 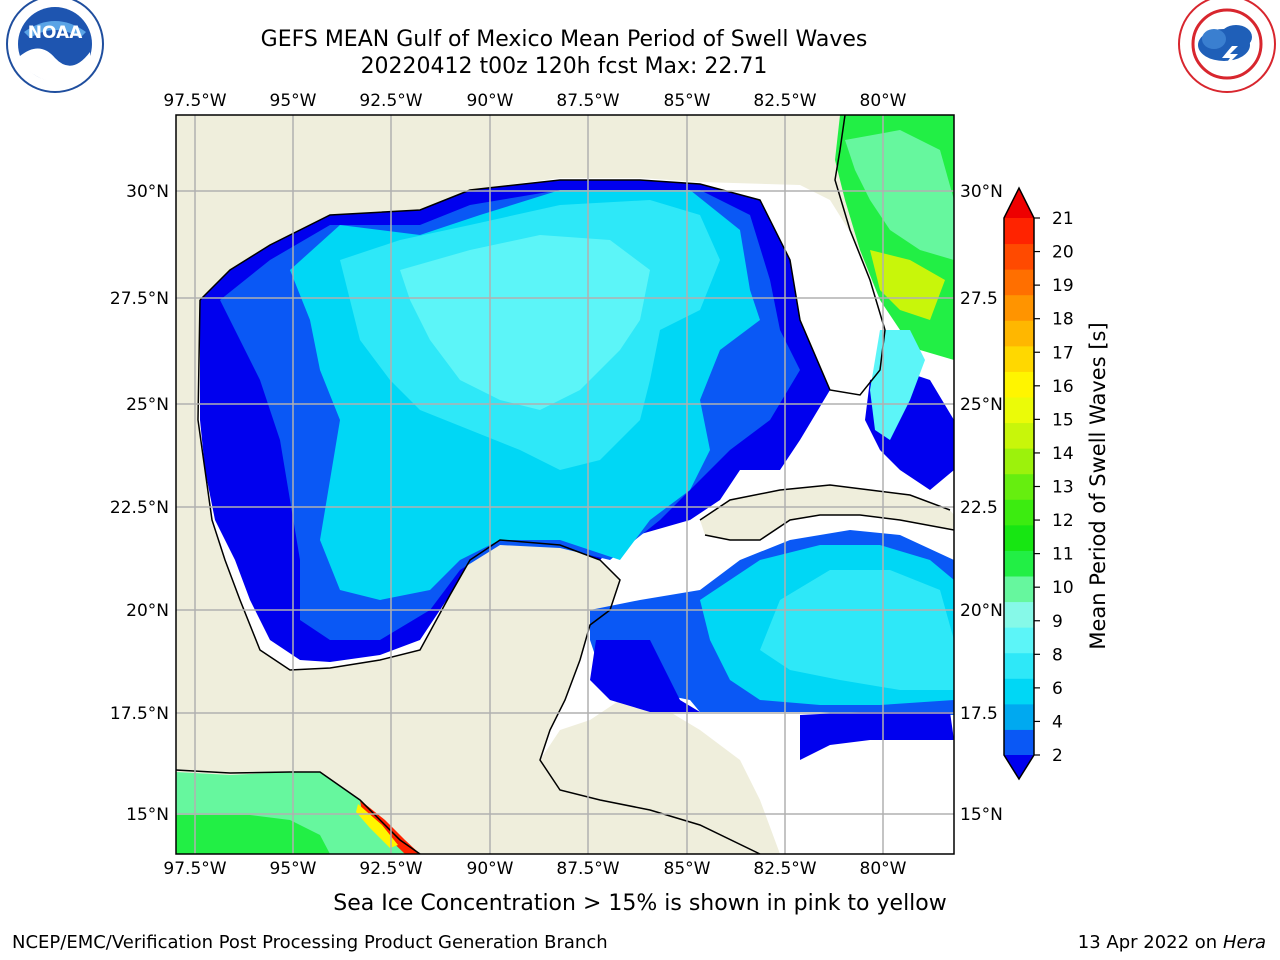 What do you see at coordinates (390, 101) in the screenshot?
I see `lon-tick-top: 92.5°W` at bounding box center [390, 101].